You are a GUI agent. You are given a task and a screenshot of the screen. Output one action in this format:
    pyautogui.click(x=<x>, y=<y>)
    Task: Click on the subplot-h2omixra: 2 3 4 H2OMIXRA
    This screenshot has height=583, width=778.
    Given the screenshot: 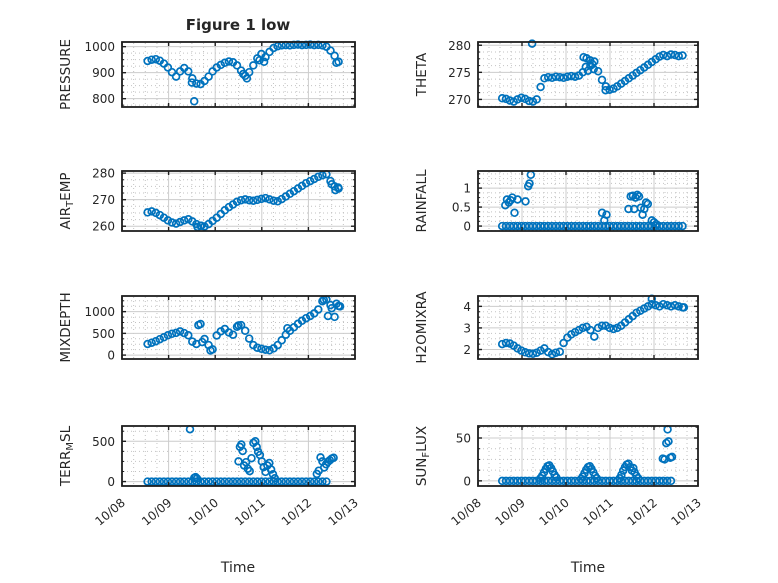 What is the action you would take?
    pyautogui.click(x=556, y=327)
    